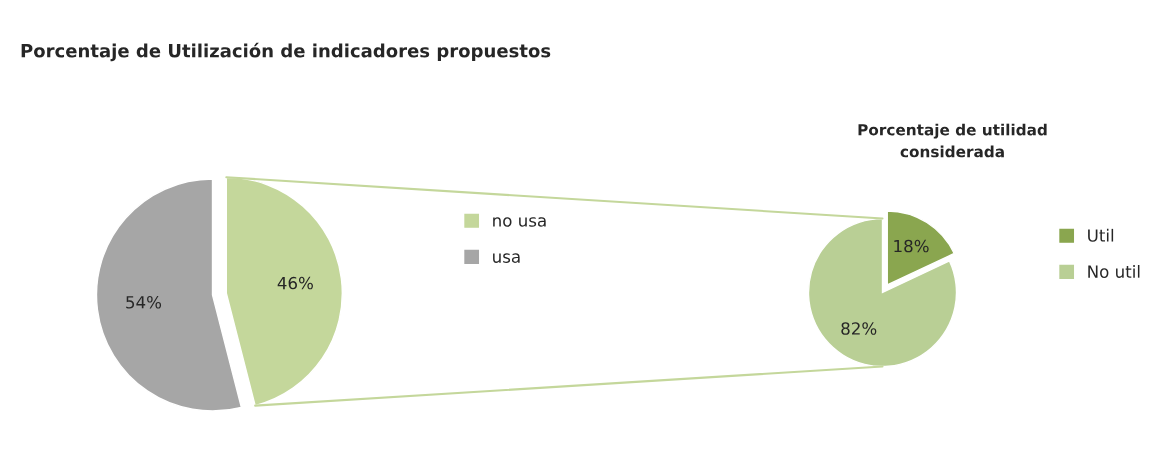 This screenshot has height=460, width=1167. I want to click on legend-label: usa, so click(506, 258).